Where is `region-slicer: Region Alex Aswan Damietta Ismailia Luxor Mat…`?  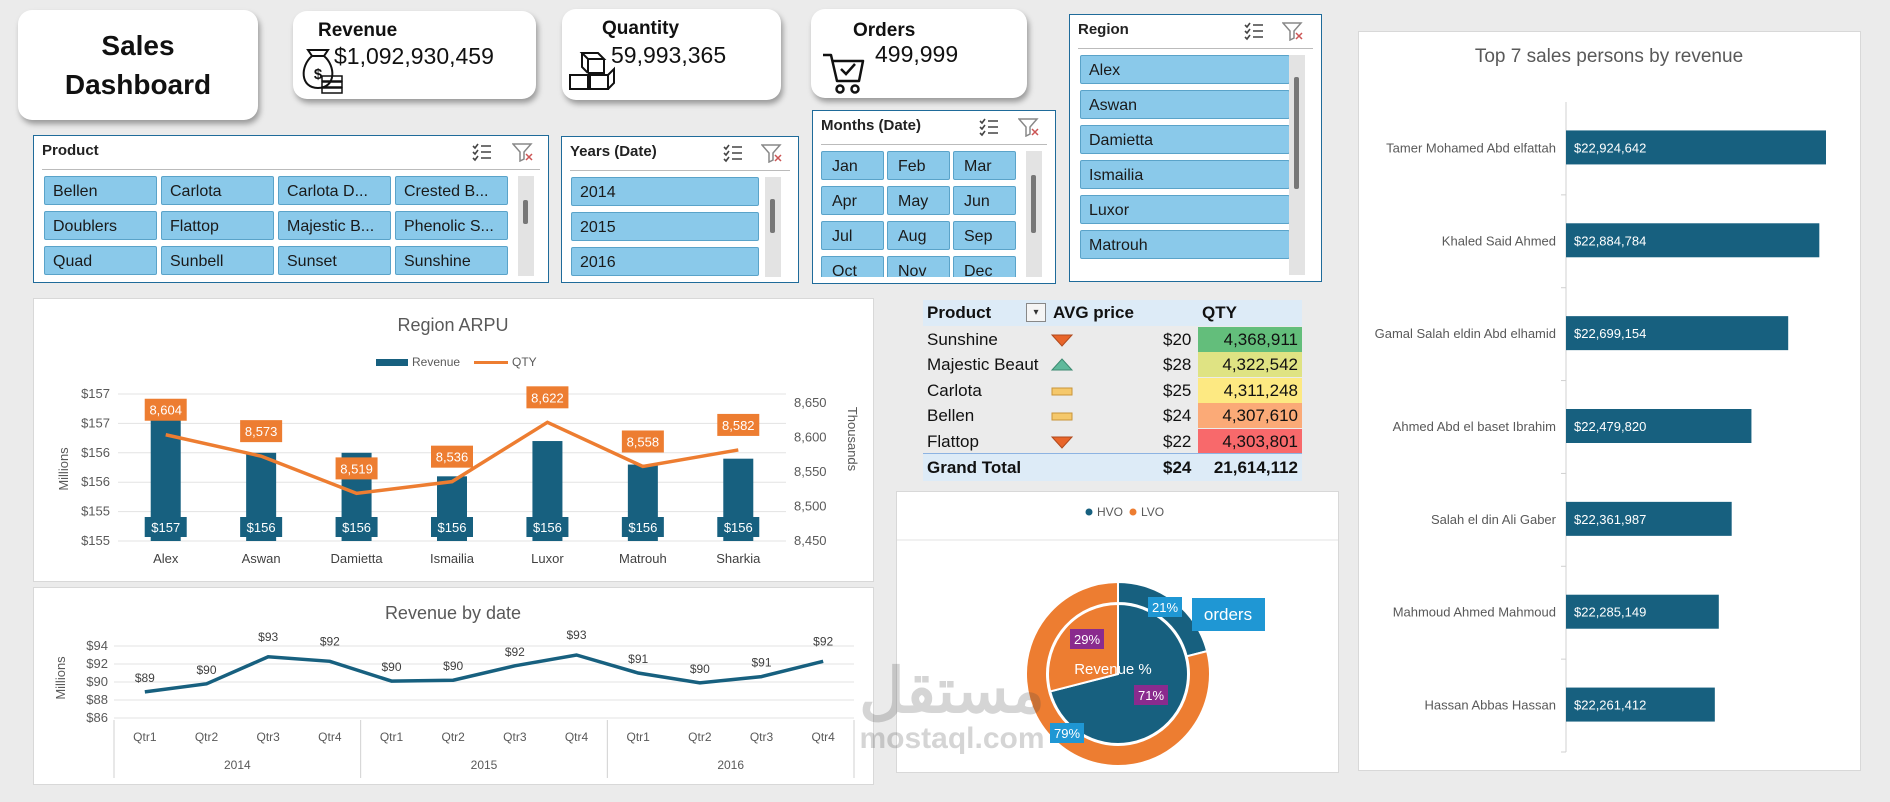
region-slicer: Region Alex Aswan Damietta Ismailia Luxor Mat… is located at coordinates (1195, 148).